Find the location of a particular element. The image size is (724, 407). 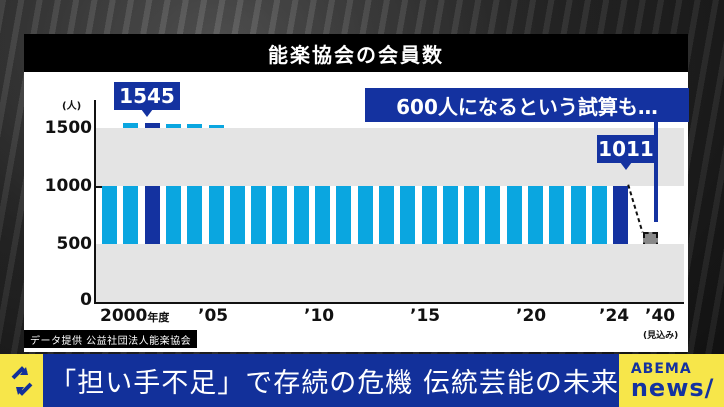

callout-latest: 1011 is located at coordinates (626, 152).